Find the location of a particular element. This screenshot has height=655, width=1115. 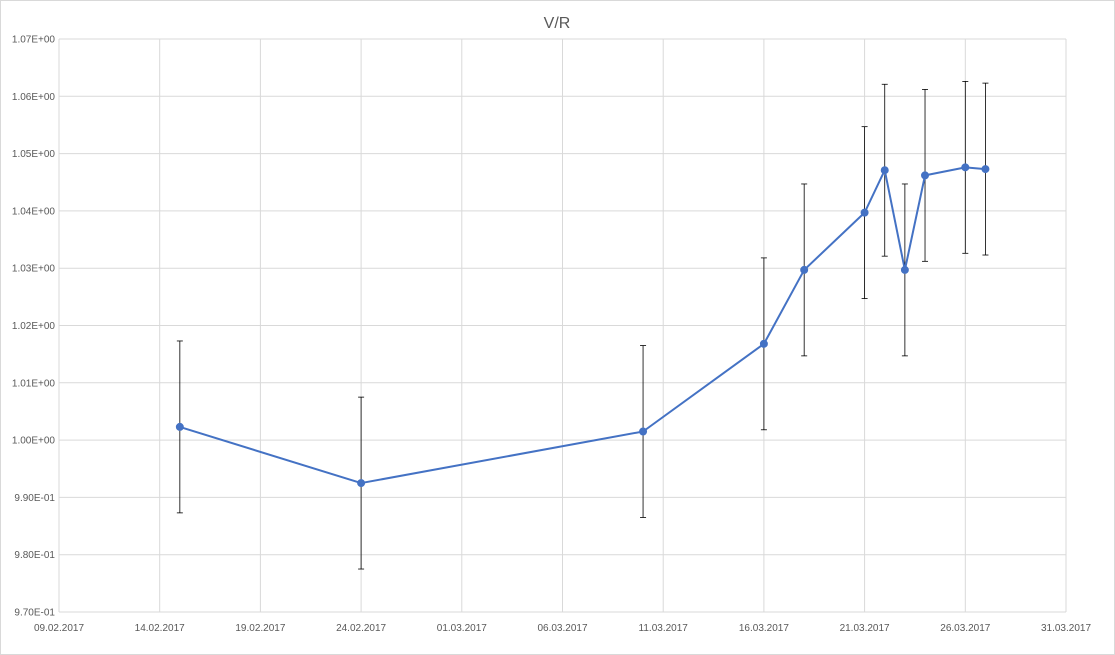

y-tick-label: 1.06E+00 is located at coordinates (34, 97).